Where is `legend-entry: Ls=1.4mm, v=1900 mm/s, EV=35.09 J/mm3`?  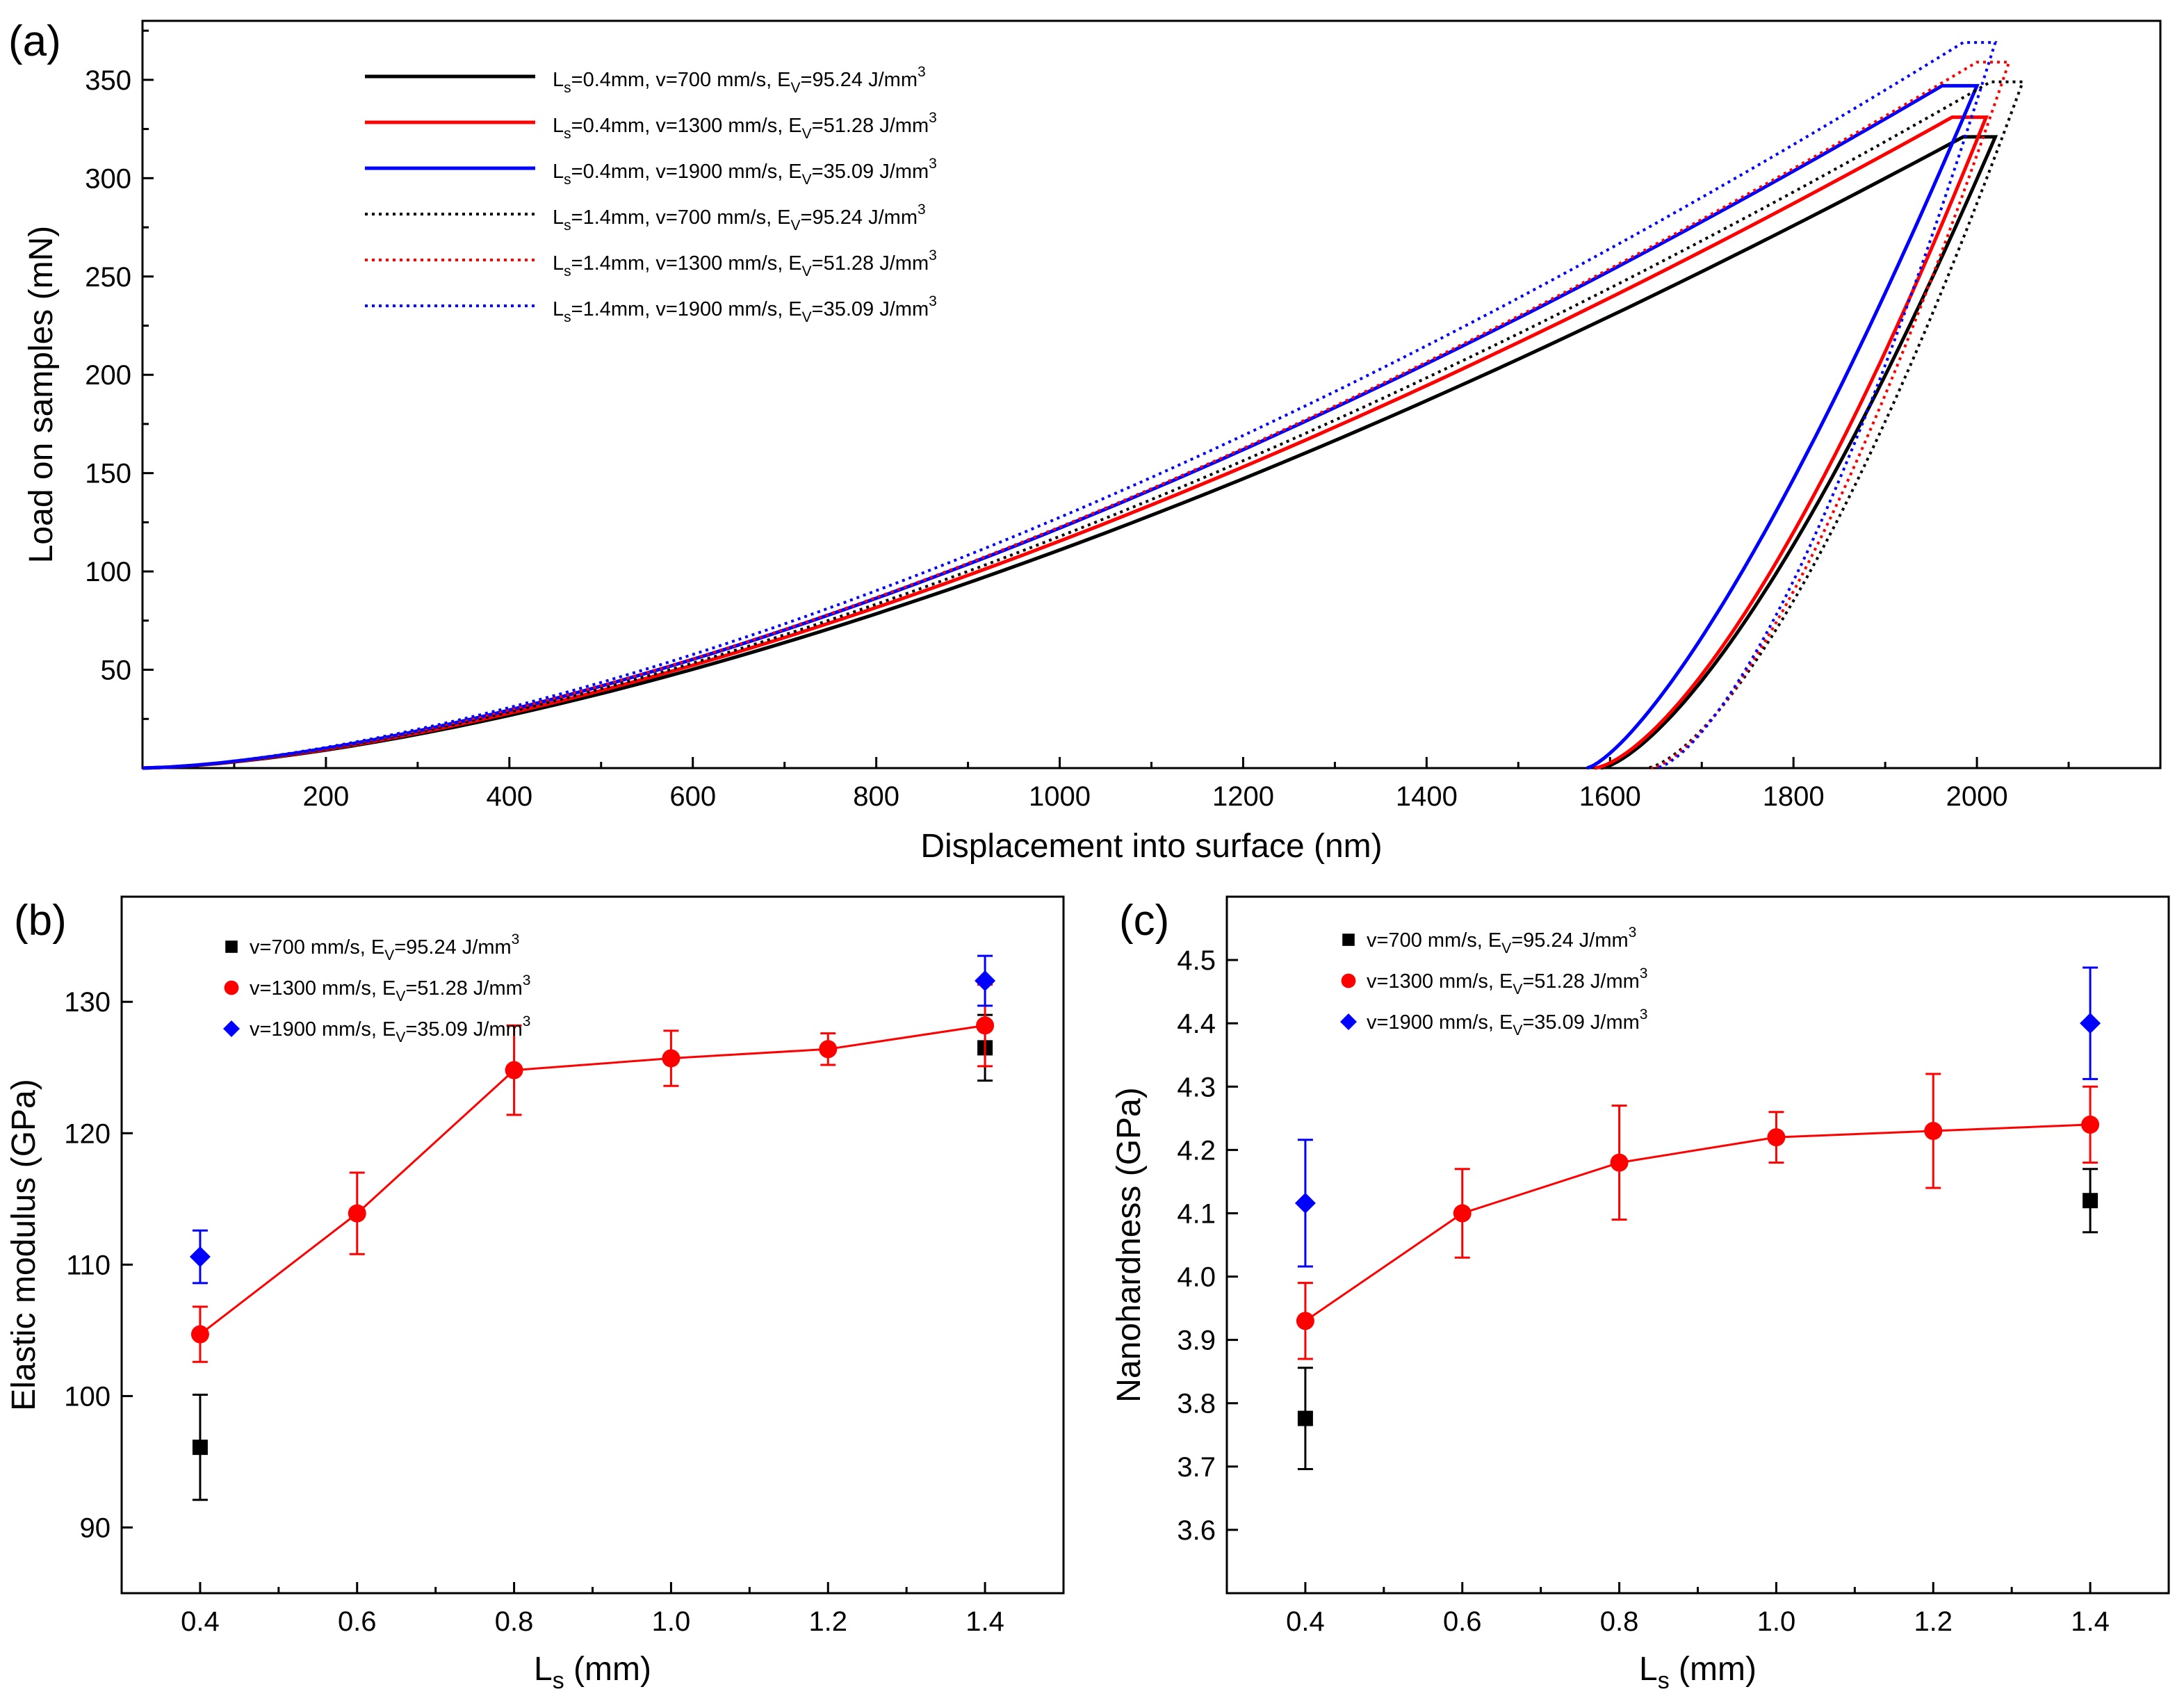 legend-entry: Ls=1.4mm, v=1900 mm/s, EV=35.09 J/mm3 is located at coordinates (745, 309).